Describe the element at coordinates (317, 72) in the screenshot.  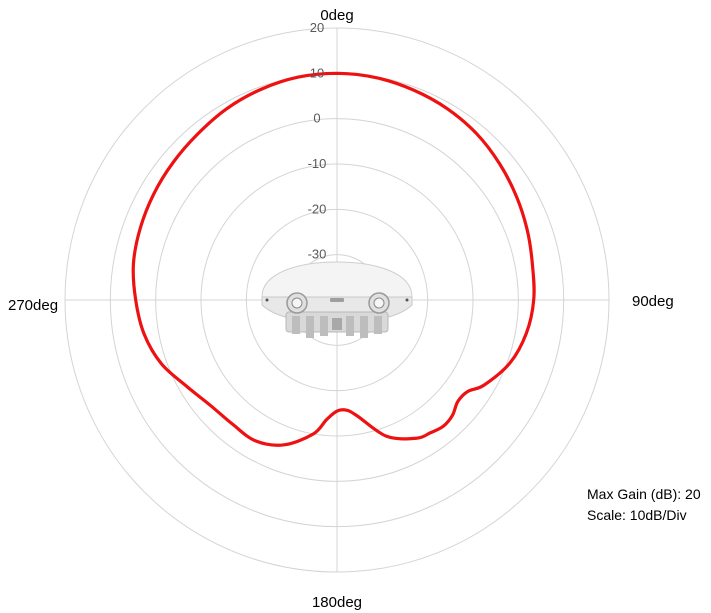
I see `radial-tick-label: 10` at that location.